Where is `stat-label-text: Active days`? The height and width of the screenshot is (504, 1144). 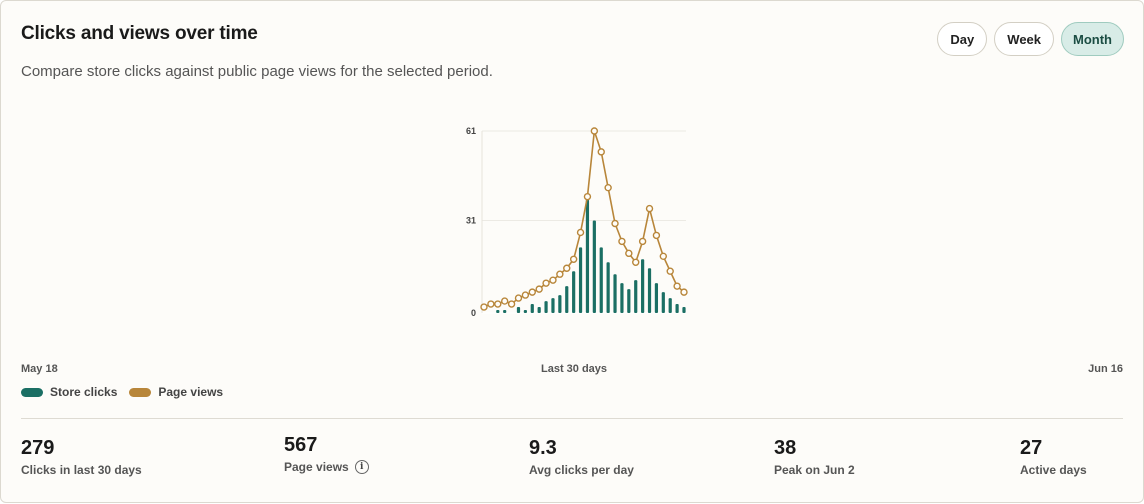
stat-label-text: Active days is located at coordinates (1053, 470).